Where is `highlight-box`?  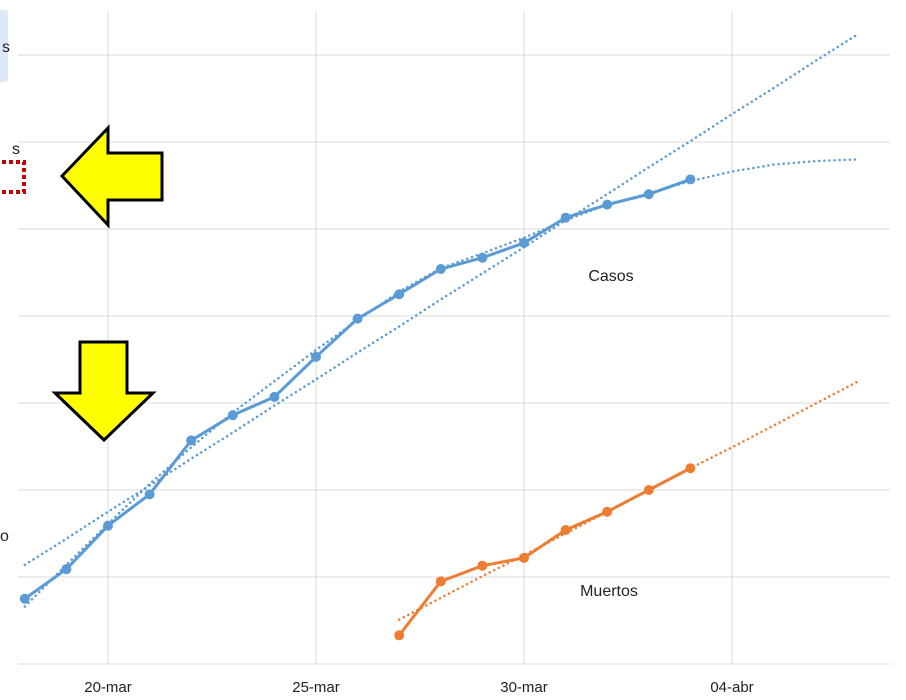
highlight-box is located at coordinates (13, 177).